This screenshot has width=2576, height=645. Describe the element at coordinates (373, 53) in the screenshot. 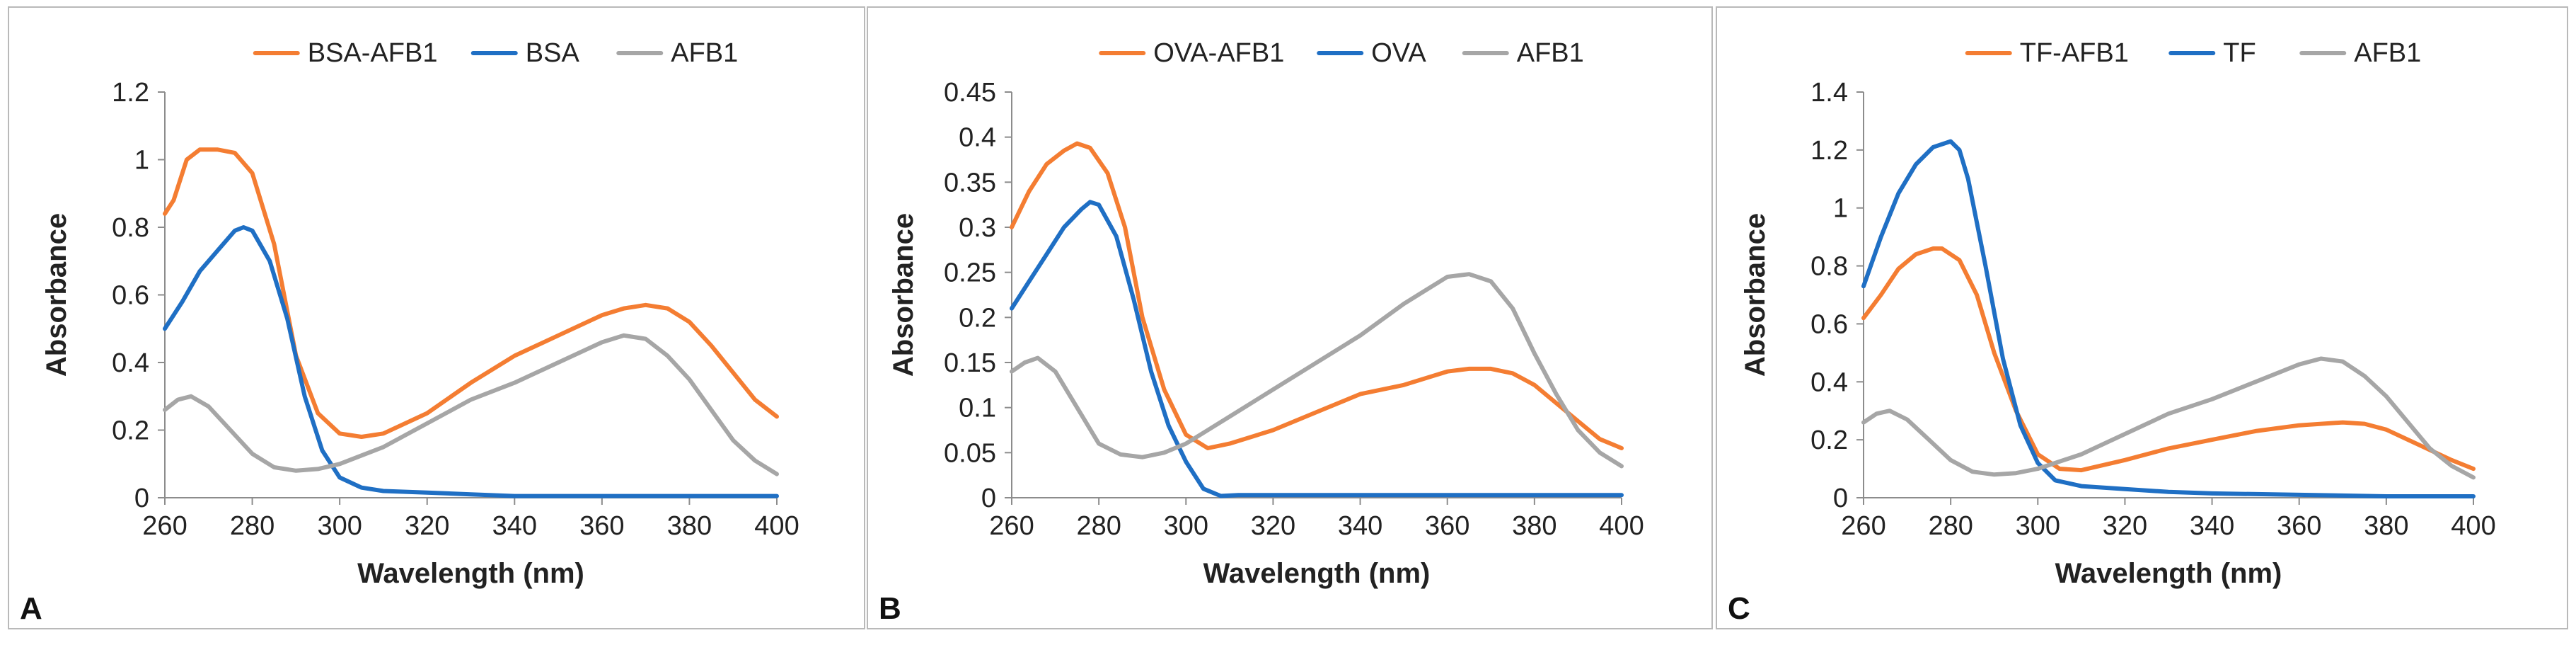

I see `legend-label-bsa-afb1: BSA-AFB1` at that location.